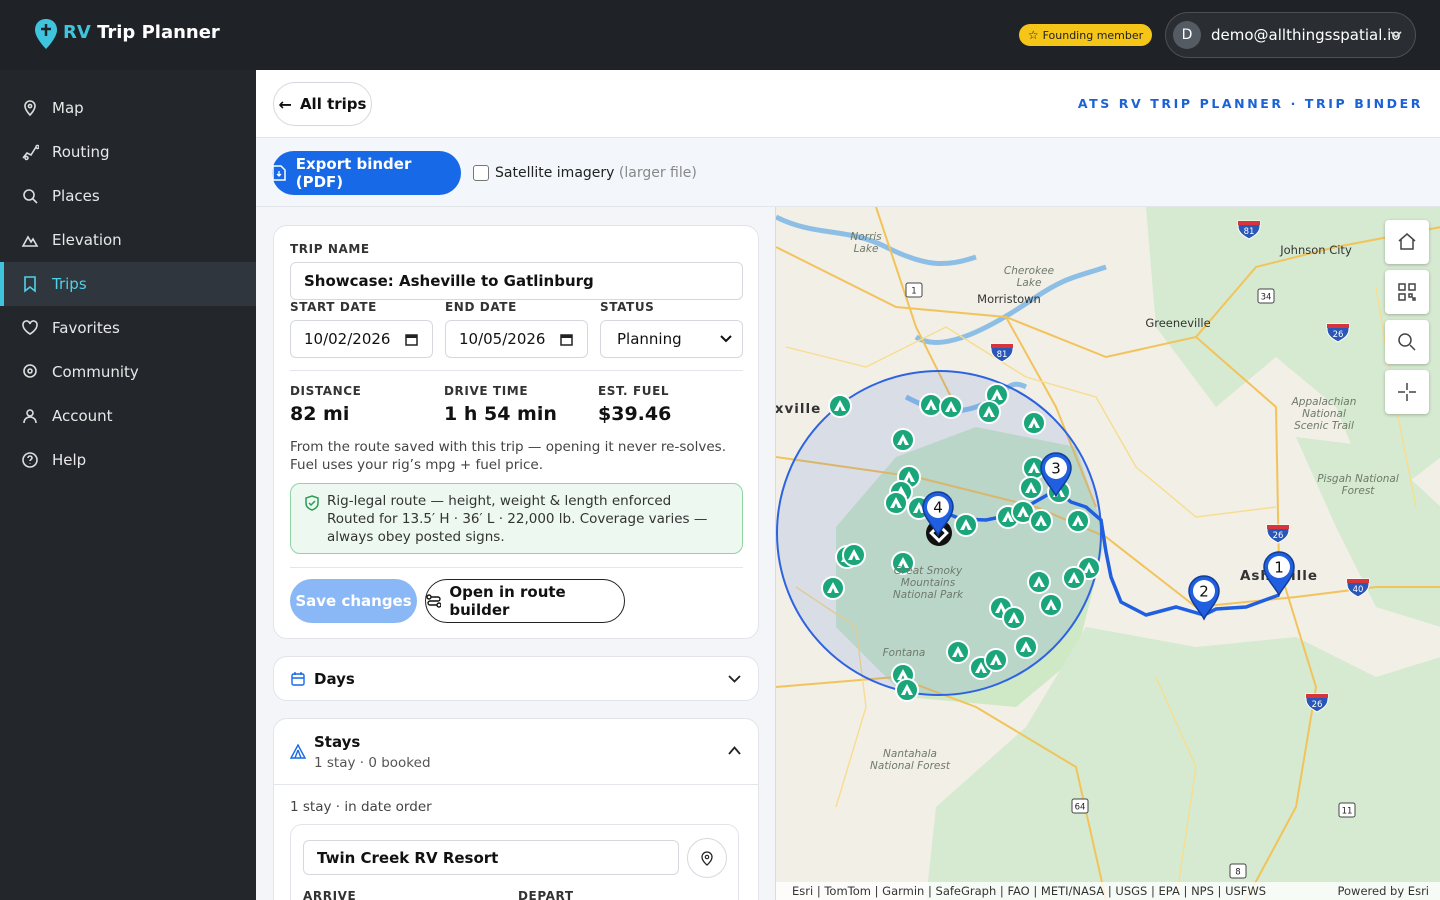 The height and width of the screenshot is (900, 1440). What do you see at coordinates (1204, 591) in the screenshot?
I see `pin-center` at bounding box center [1204, 591].